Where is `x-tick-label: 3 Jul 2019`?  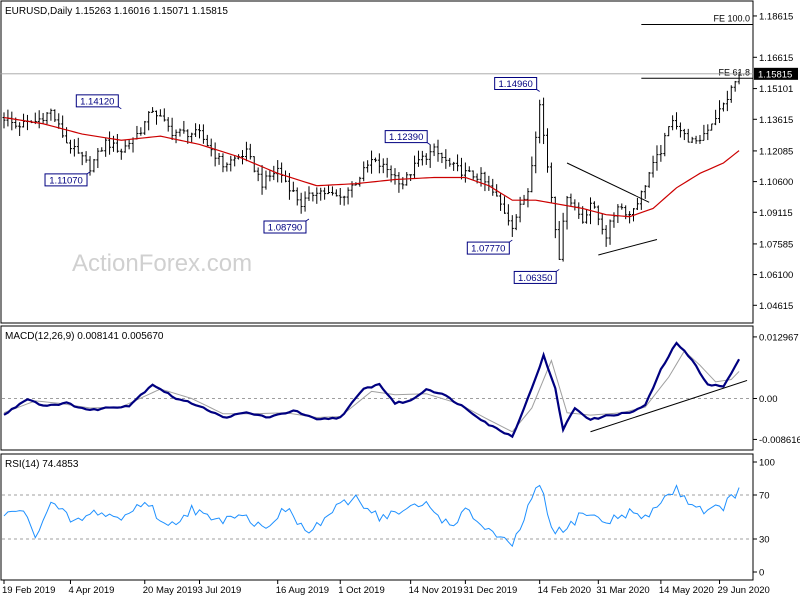
x-tick-label: 3 Jul 2019 is located at coordinates (220, 590).